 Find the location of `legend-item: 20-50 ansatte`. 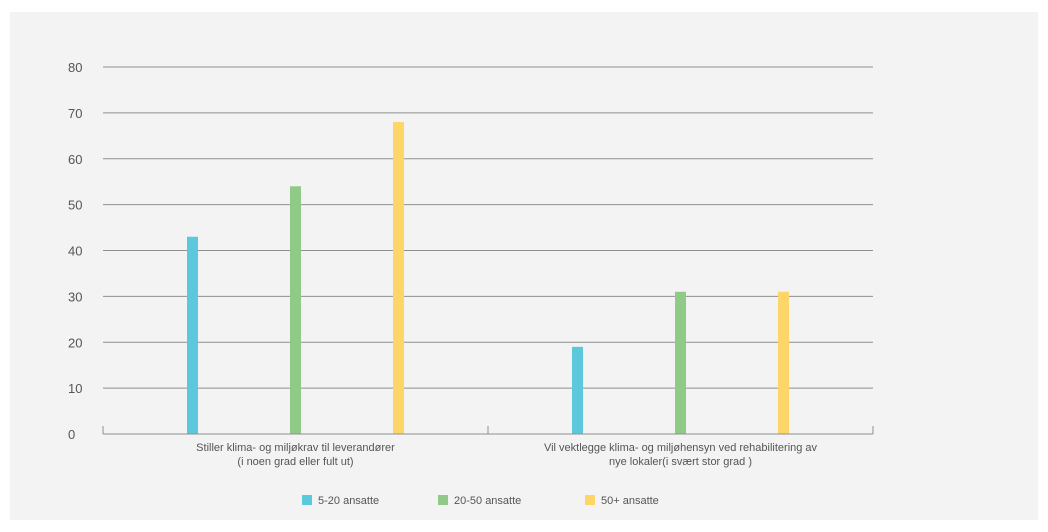

legend-item: 20-50 ansatte is located at coordinates (479, 501).